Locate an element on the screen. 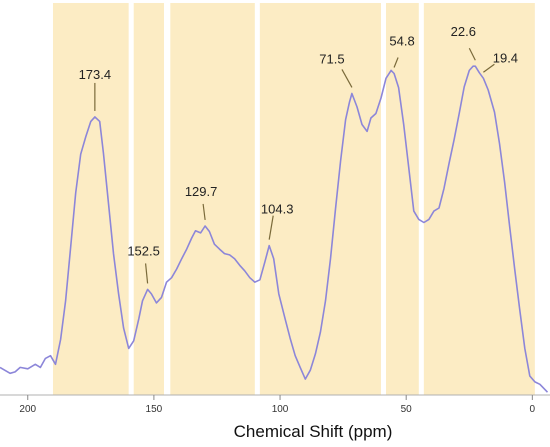  peak-label: 71.5 is located at coordinates (331, 58).